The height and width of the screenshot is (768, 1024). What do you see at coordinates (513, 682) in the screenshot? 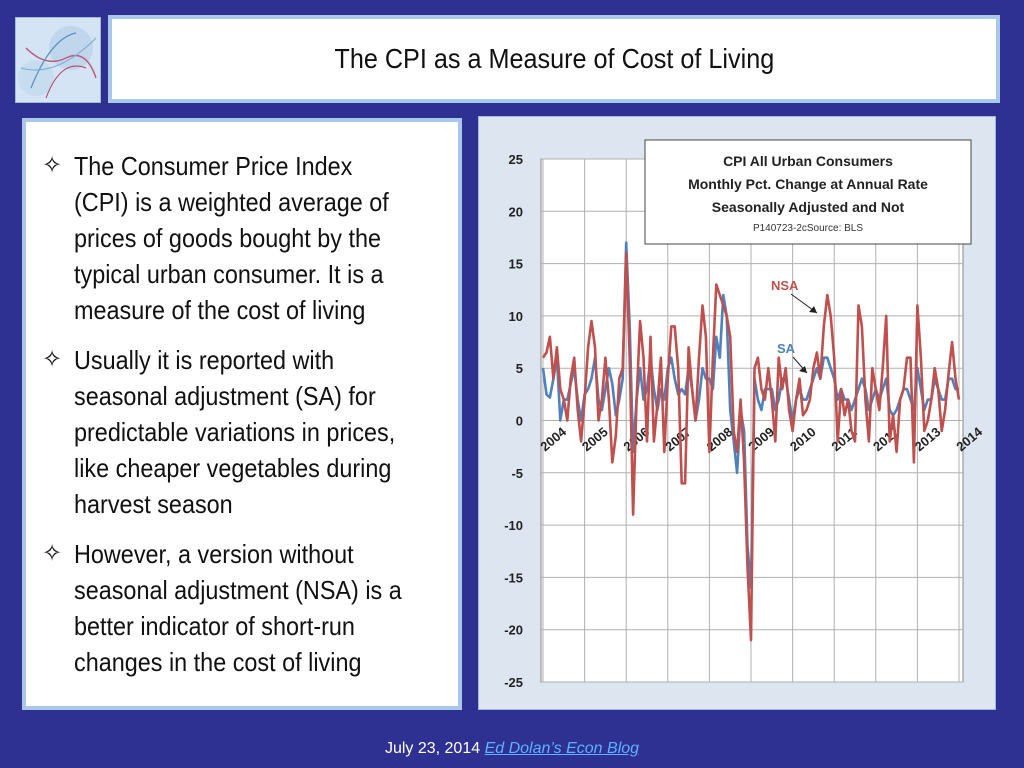
I see `y-tick-label: -25` at bounding box center [513, 682].